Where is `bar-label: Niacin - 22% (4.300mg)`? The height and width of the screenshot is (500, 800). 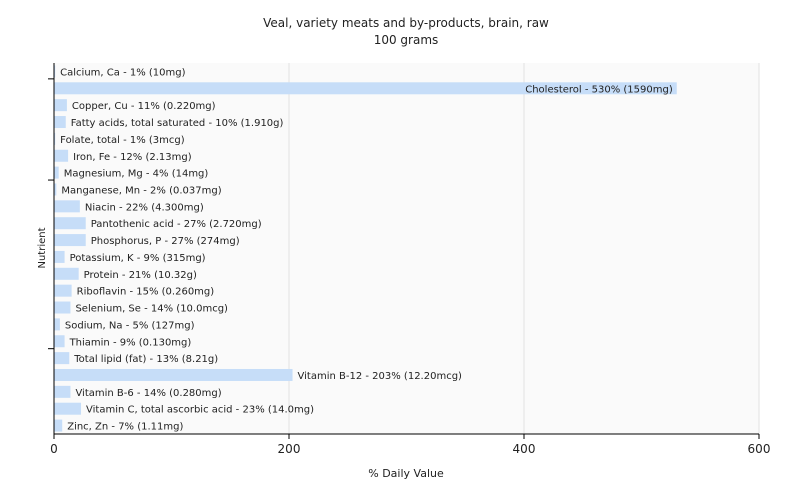 bar-label: Niacin - 22% (4.300mg) is located at coordinates (144, 207).